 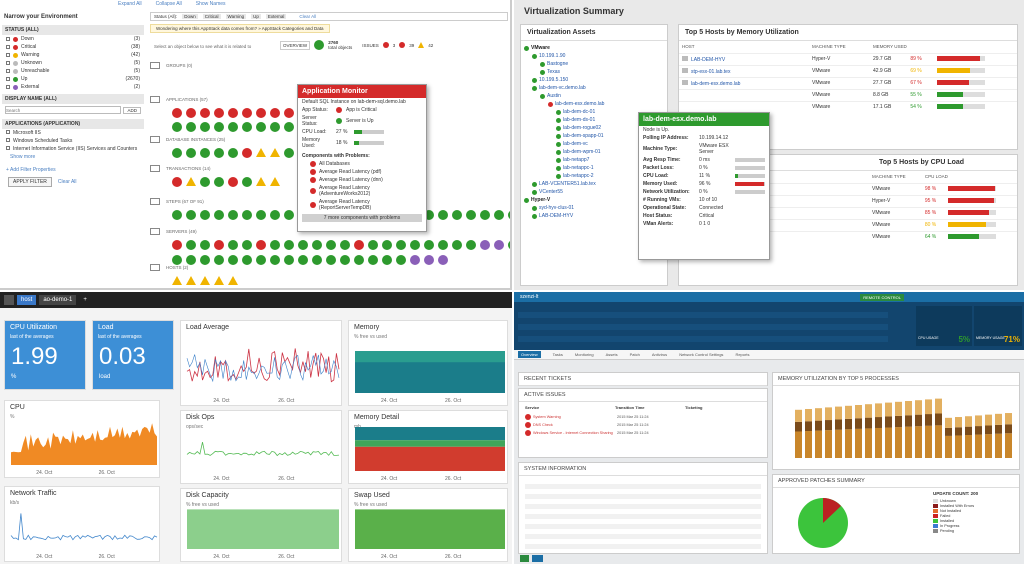 What do you see at coordinates (168, 4) in the screenshot?
I see `collapse-all-link: Collapse All` at bounding box center [168, 4].